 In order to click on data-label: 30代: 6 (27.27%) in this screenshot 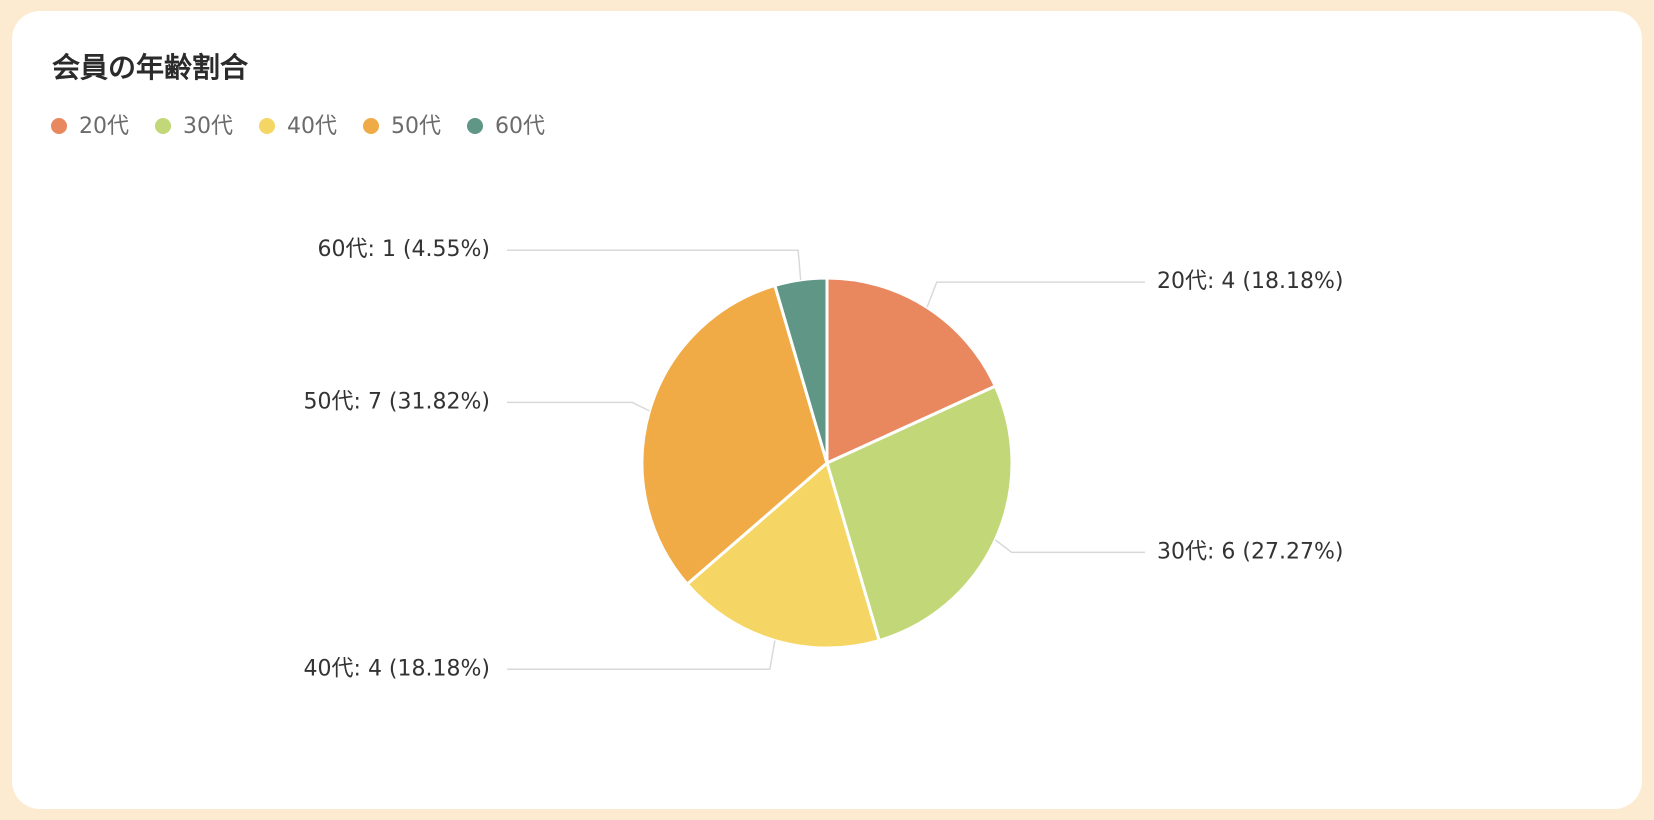, I will do `click(1250, 551)`.